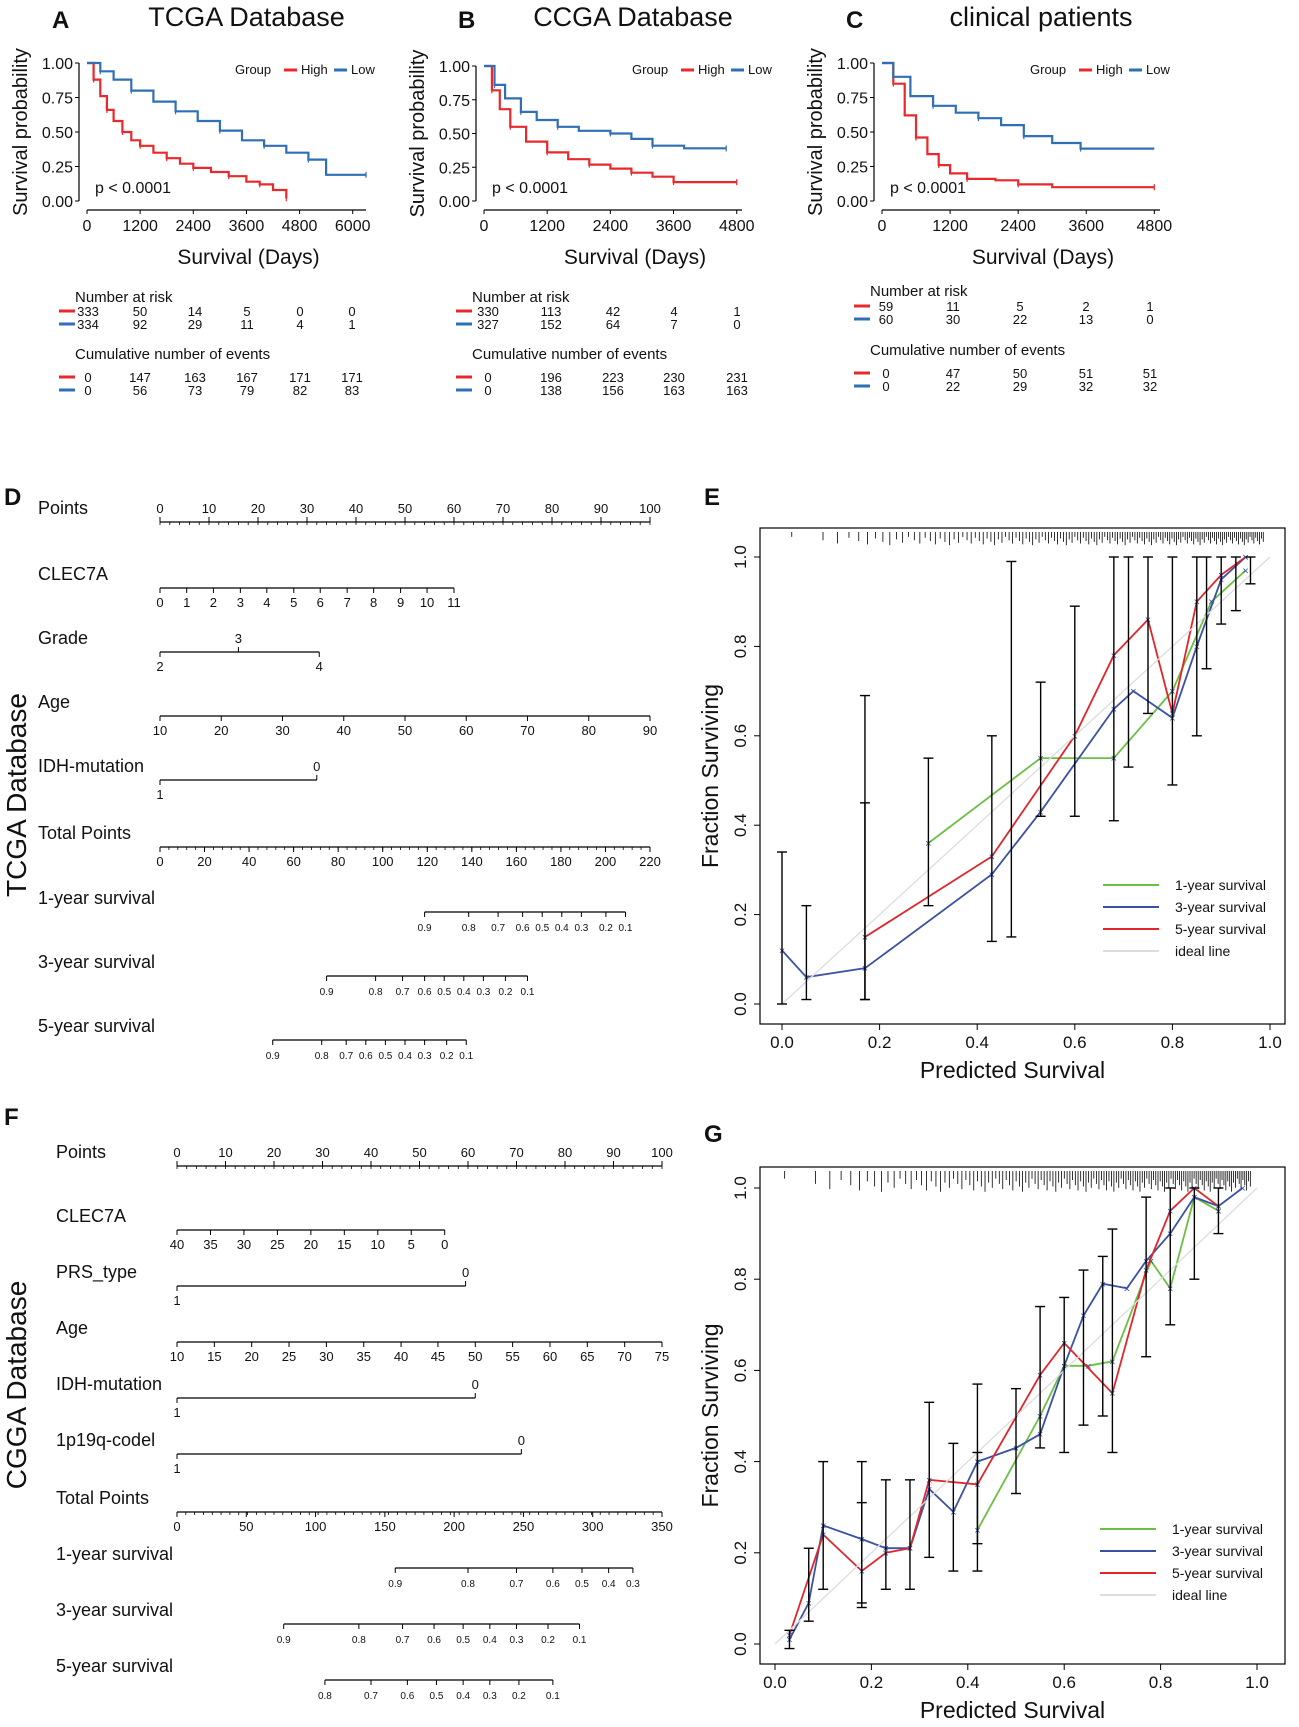 This screenshot has width=1299, height=1727. What do you see at coordinates (1220, 929) in the screenshot?
I see `legend-label: 5-year survival` at bounding box center [1220, 929].